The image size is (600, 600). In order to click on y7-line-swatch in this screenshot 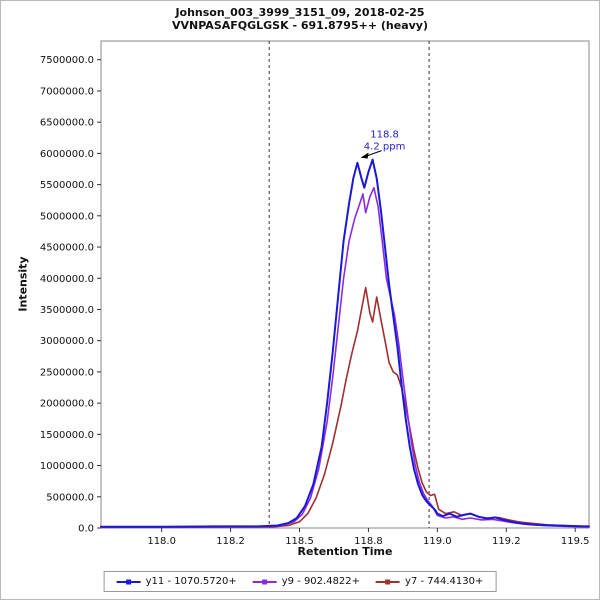, I will do `click(388, 581)`.